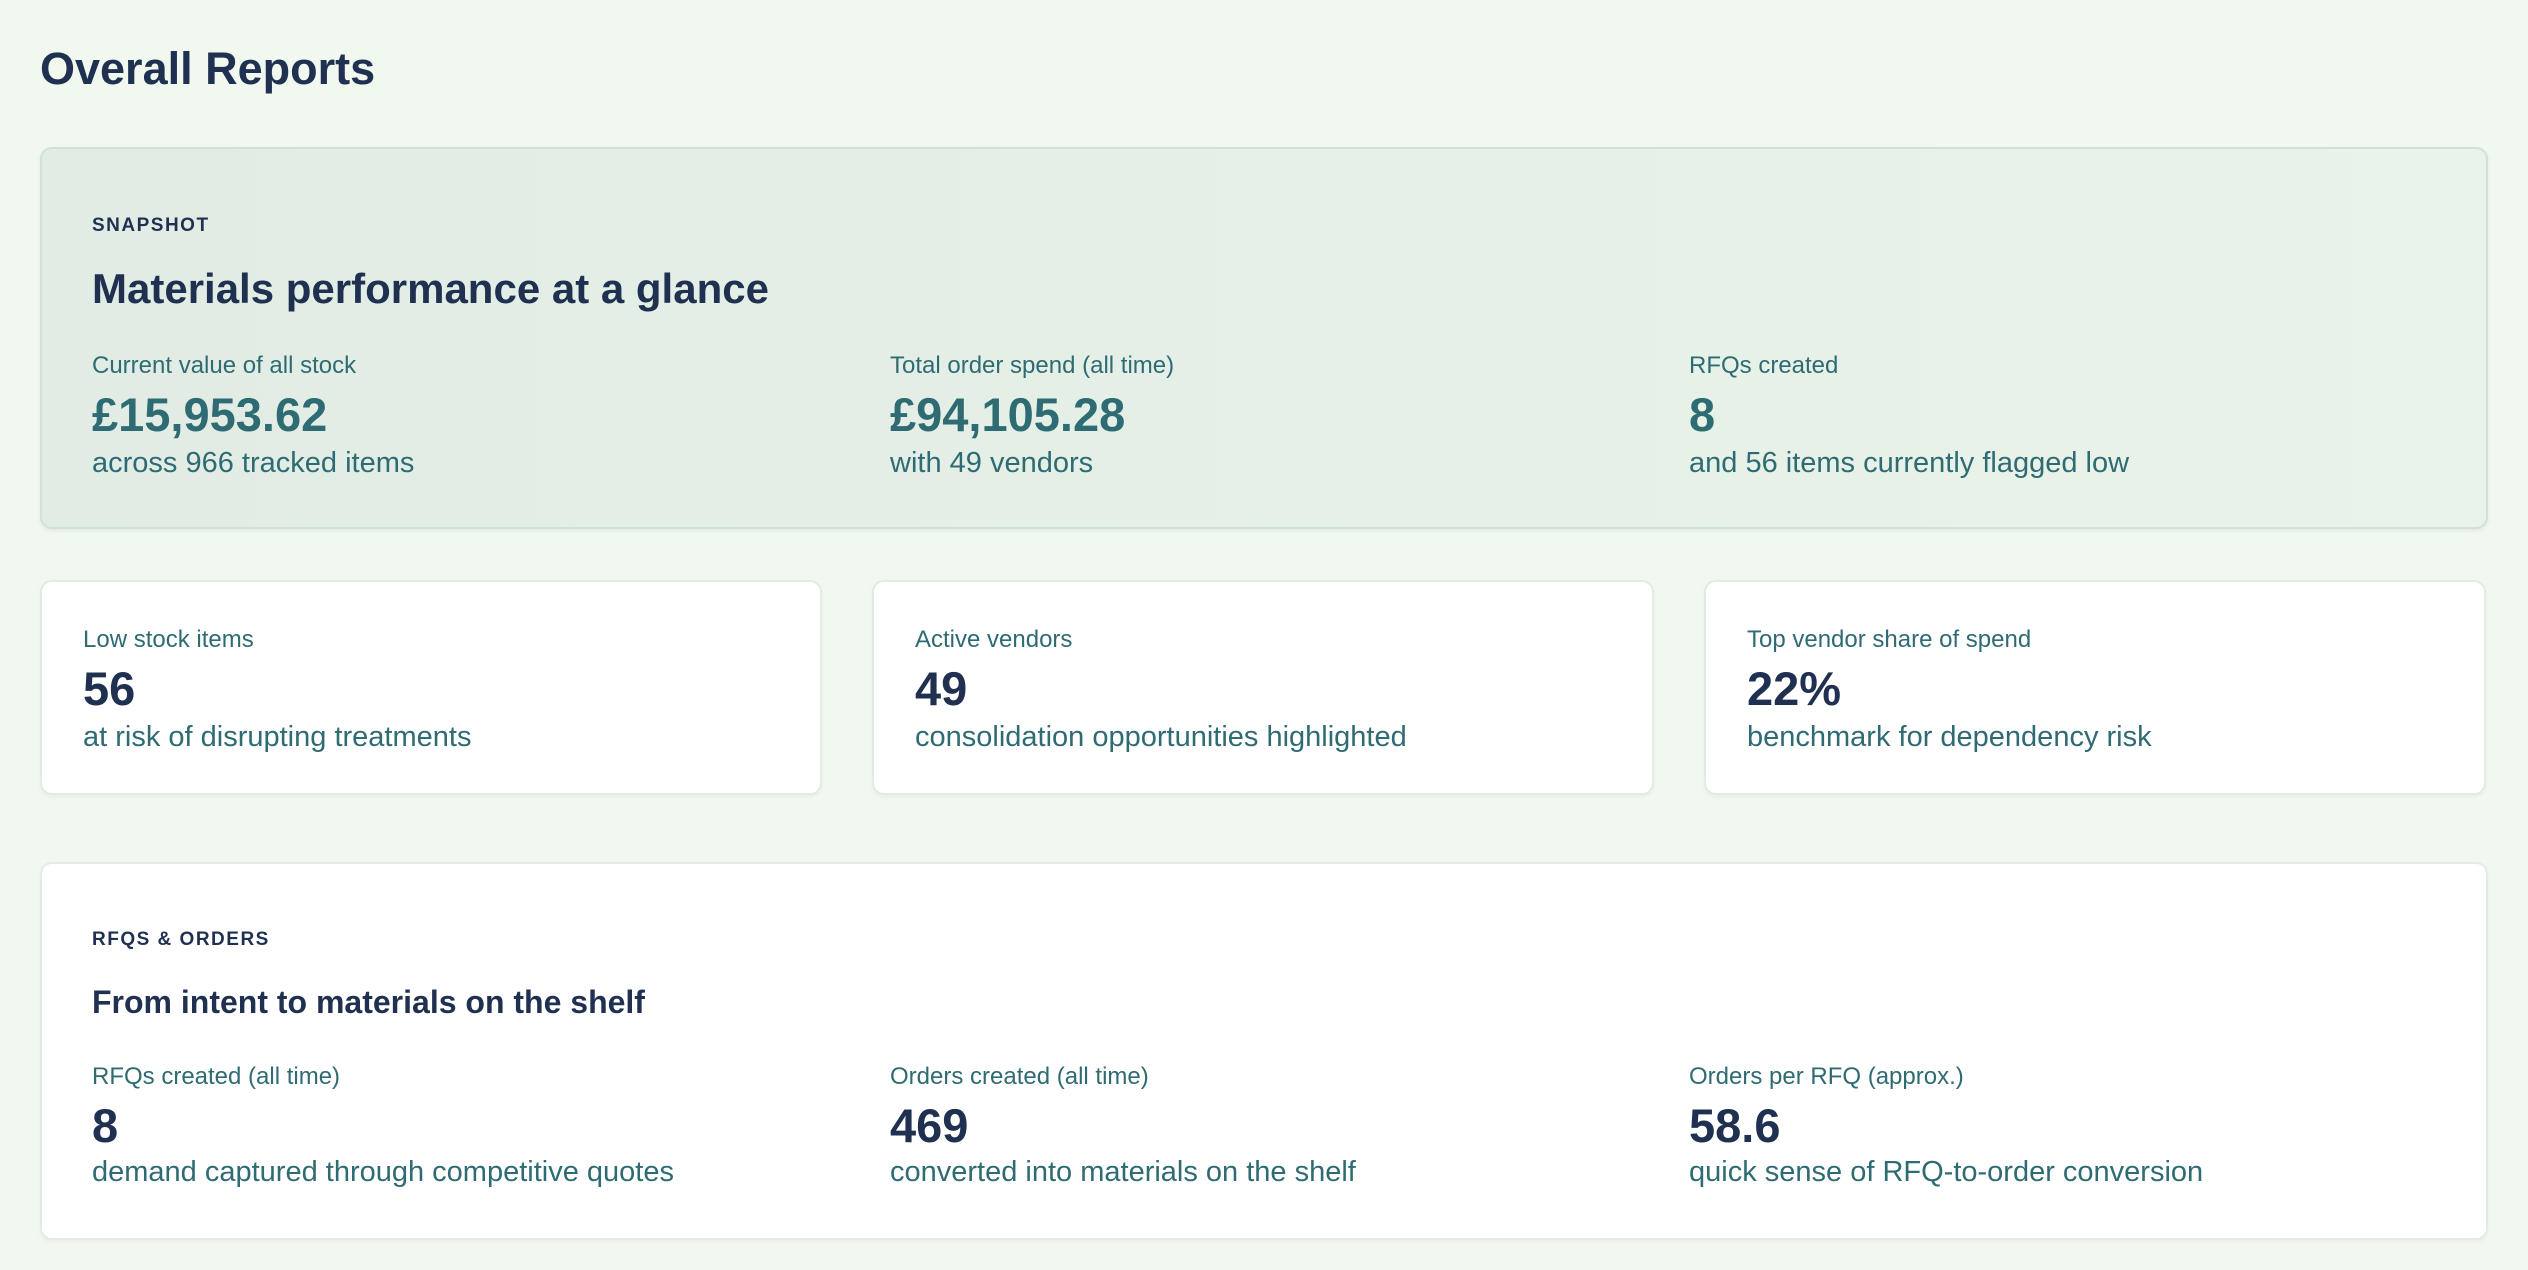  I want to click on panel-heading: From intent to materials on the shelf, so click(368, 1002).